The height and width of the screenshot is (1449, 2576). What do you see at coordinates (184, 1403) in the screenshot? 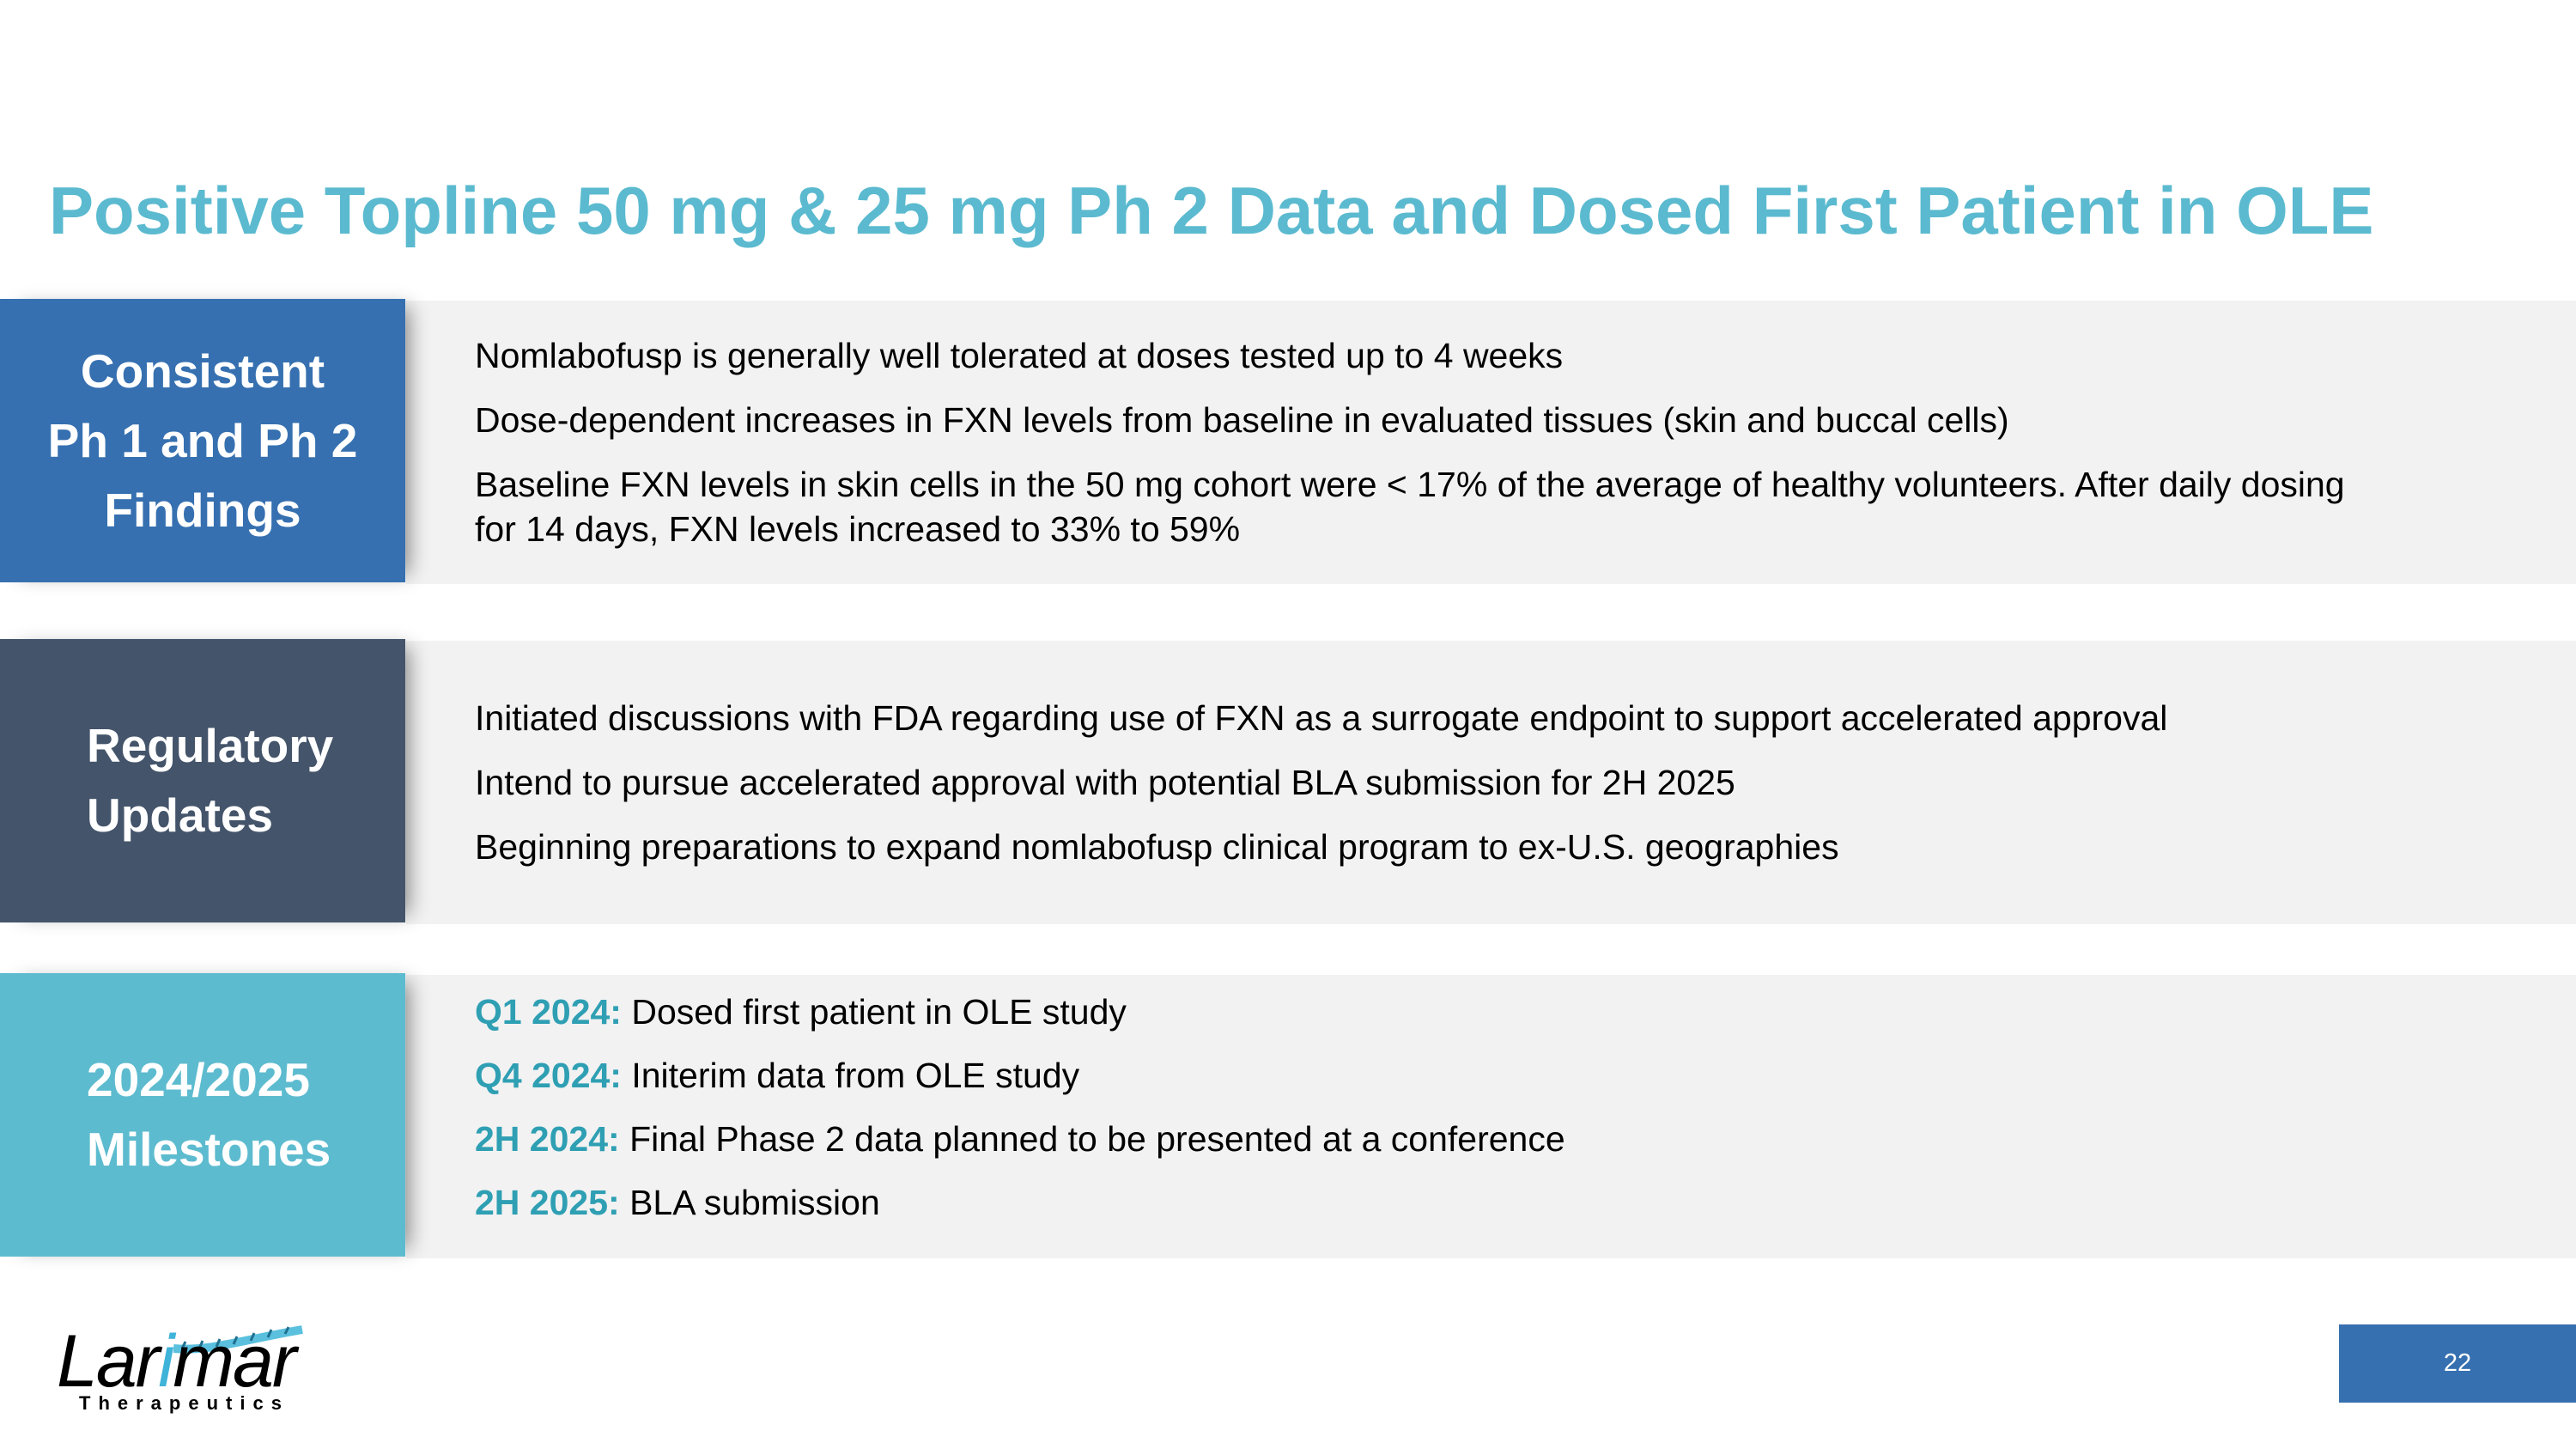
I see `logo-subtitle: Therapeutics` at bounding box center [184, 1403].